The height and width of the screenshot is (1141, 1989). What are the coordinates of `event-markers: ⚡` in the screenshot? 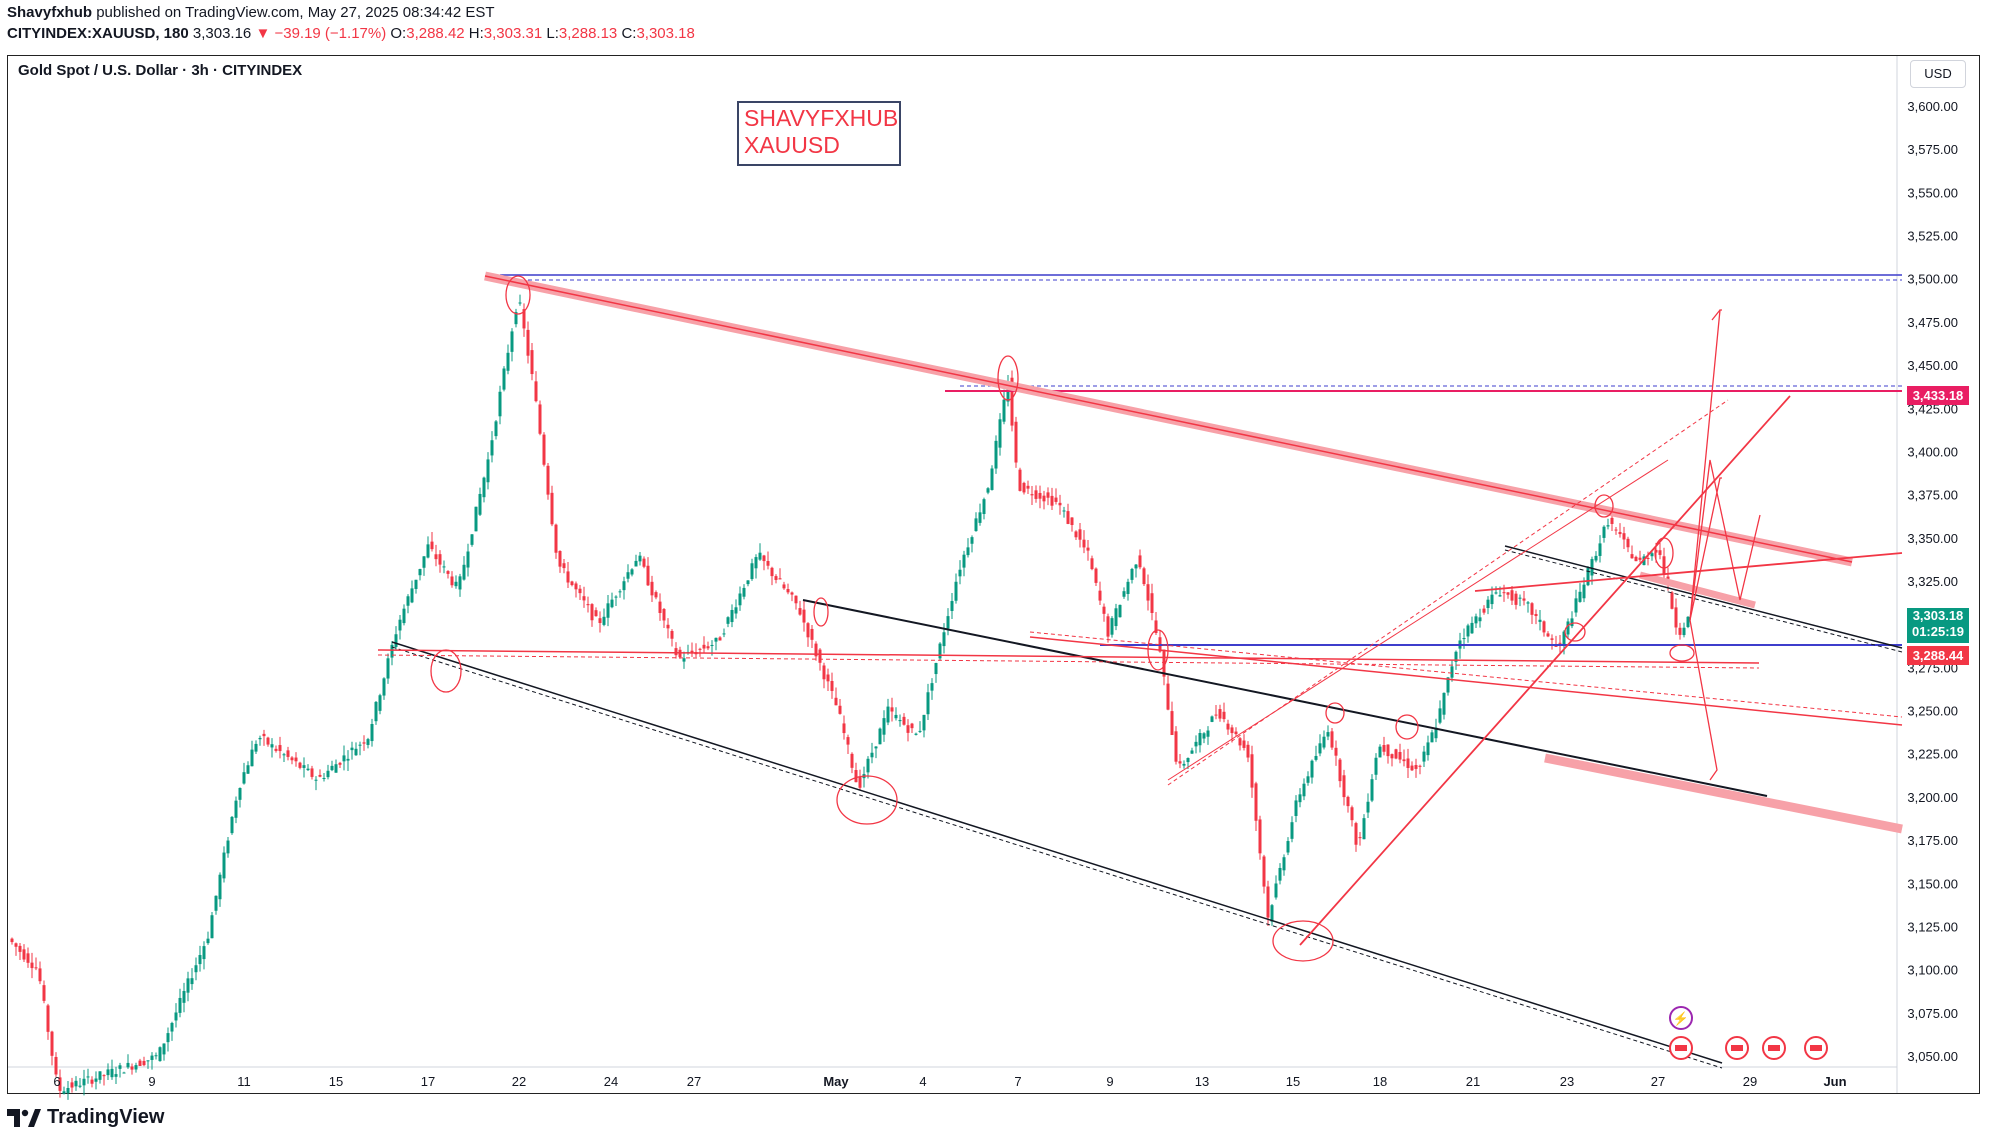 It's located at (1748, 1033).